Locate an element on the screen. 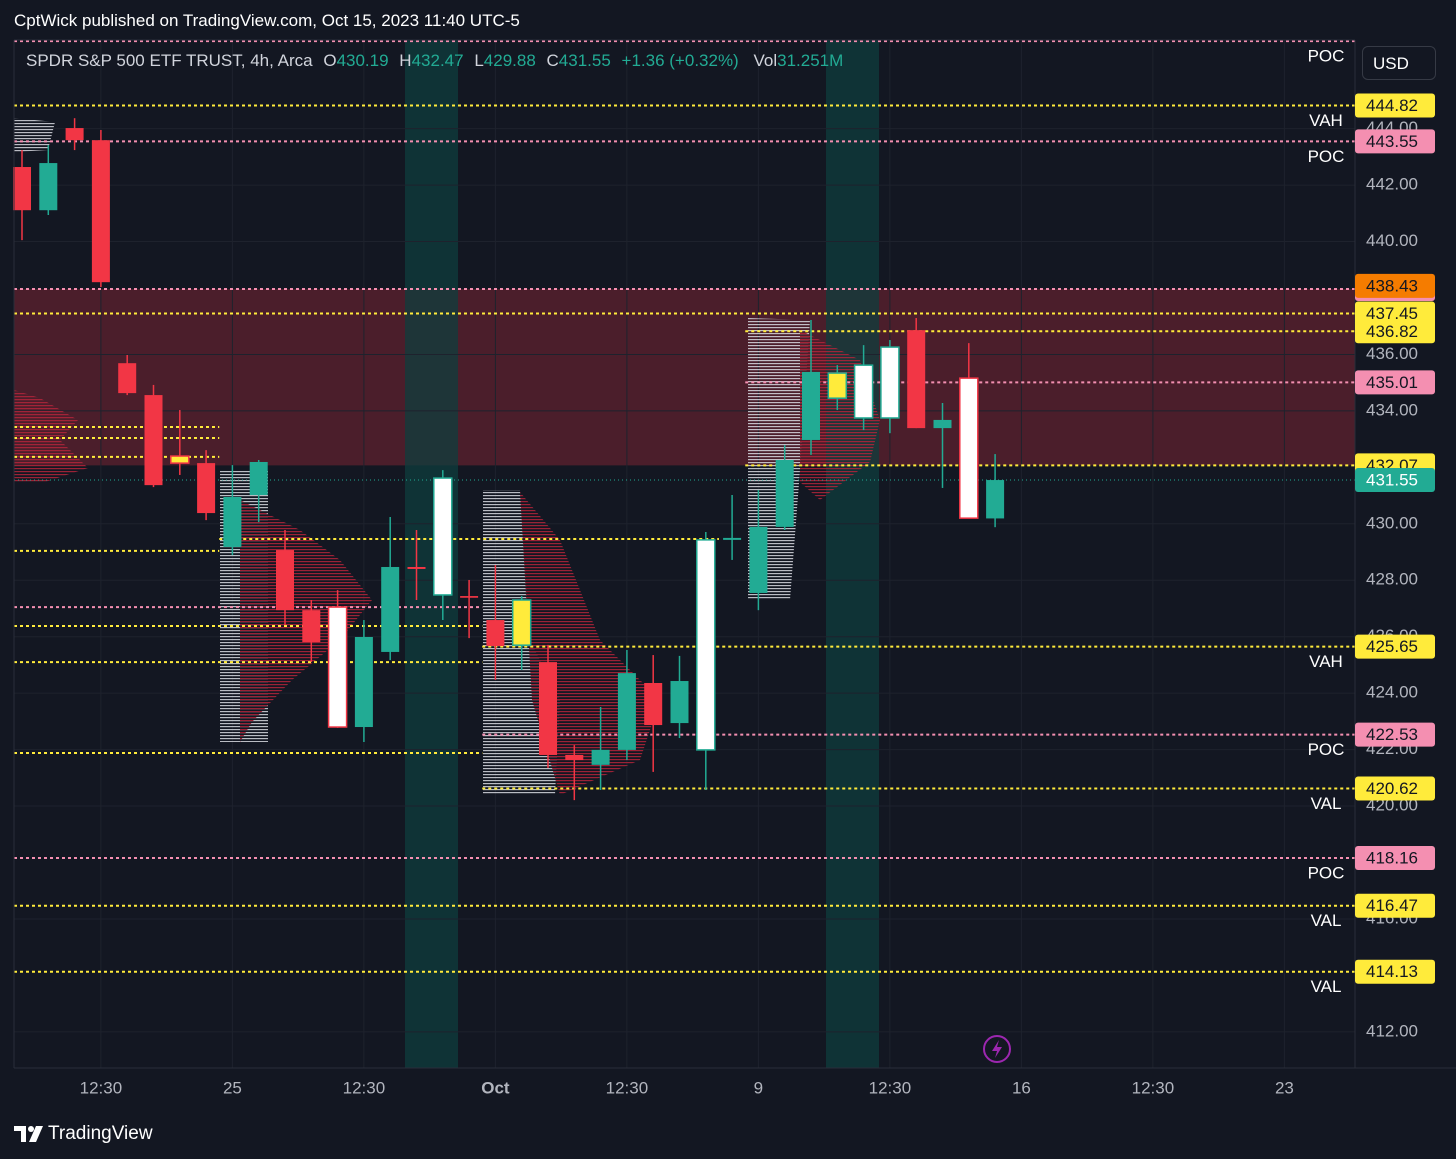 Image resolution: width=1456 pixels, height=1159 pixels. legend-value: 432.47 is located at coordinates (437, 60).